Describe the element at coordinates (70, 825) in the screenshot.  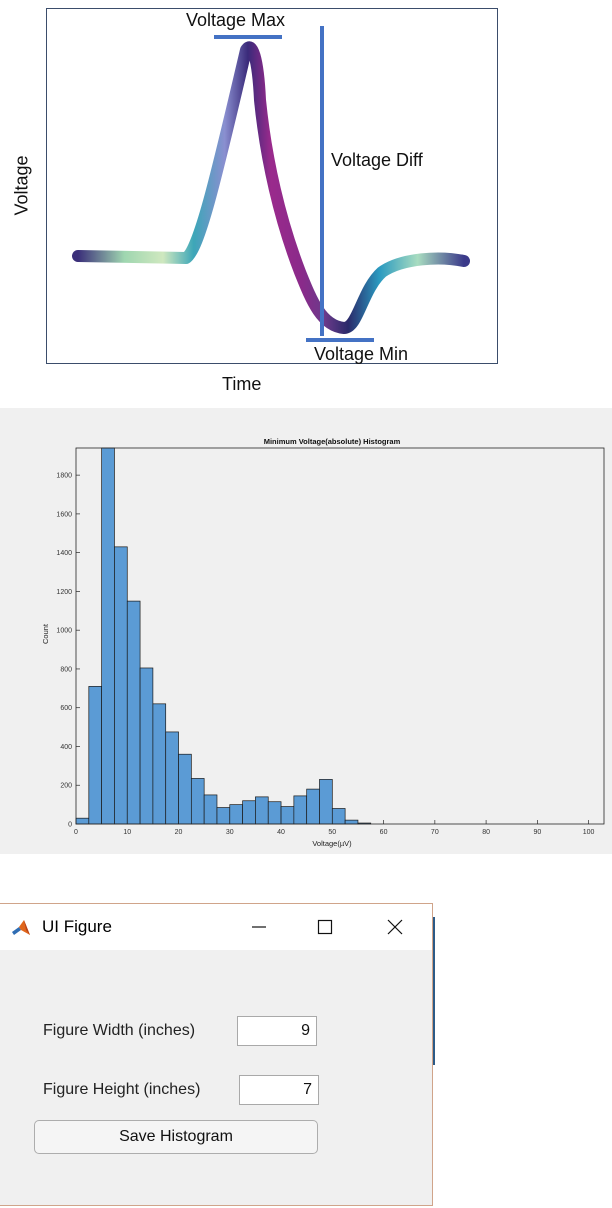
I see `y-tick-label: 0` at that location.